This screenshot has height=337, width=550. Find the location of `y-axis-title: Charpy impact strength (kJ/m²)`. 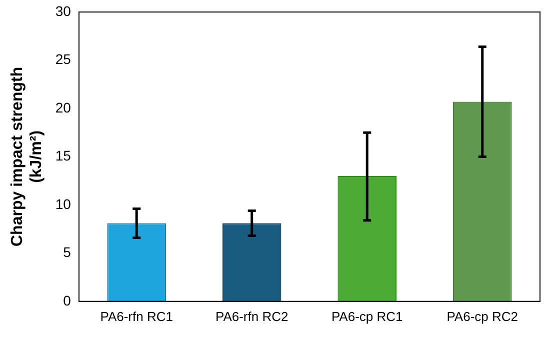

y-axis-title: Charpy impact strength (kJ/m²) is located at coordinates (27, 156).